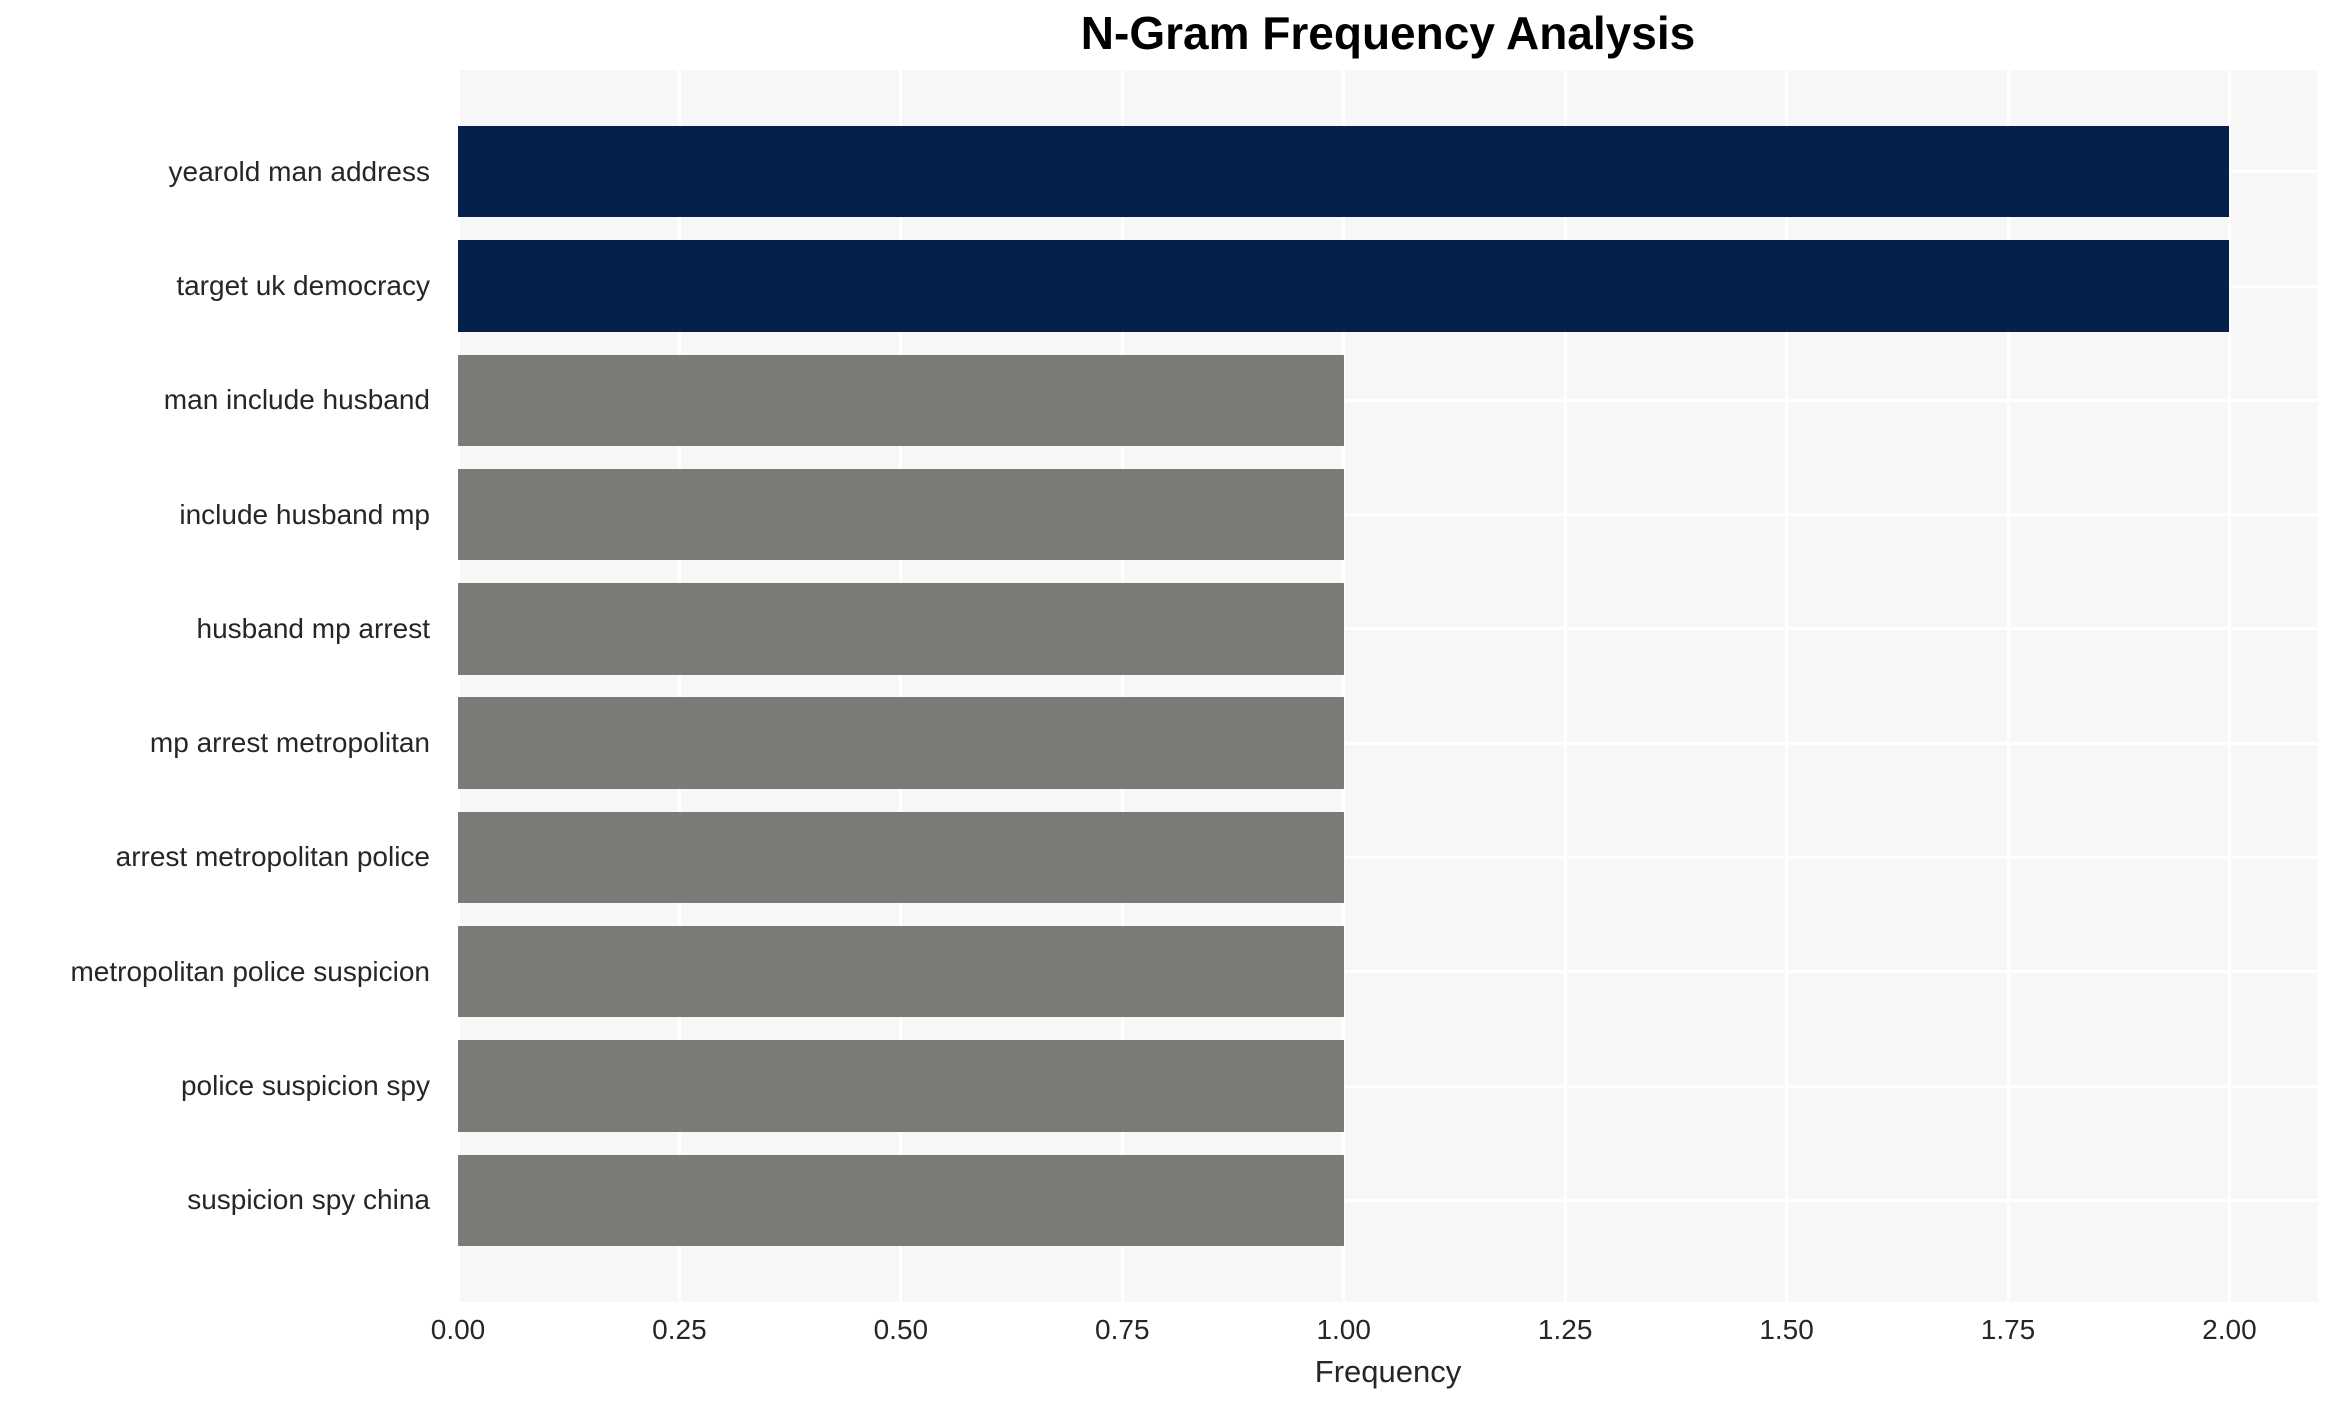 The height and width of the screenshot is (1402, 2337). I want to click on bar-husband-mp-arrest, so click(901, 629).